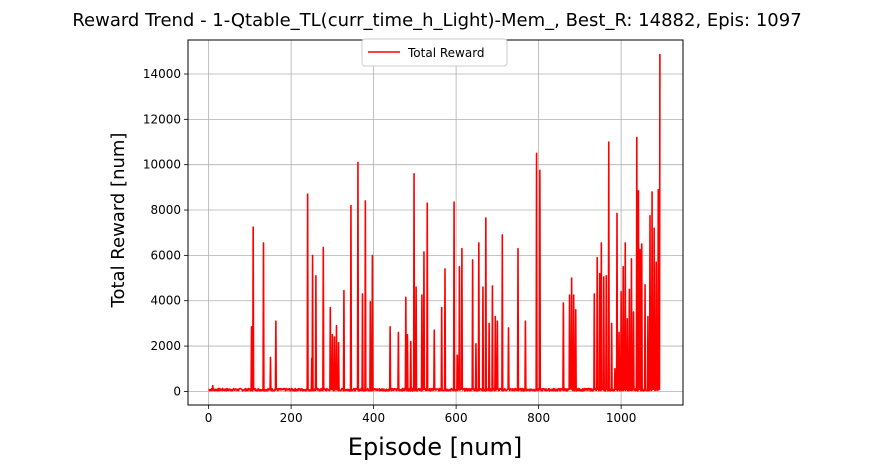 The height and width of the screenshot is (471, 869). I want to click on x-axis-label: Episode [num], so click(435, 447).